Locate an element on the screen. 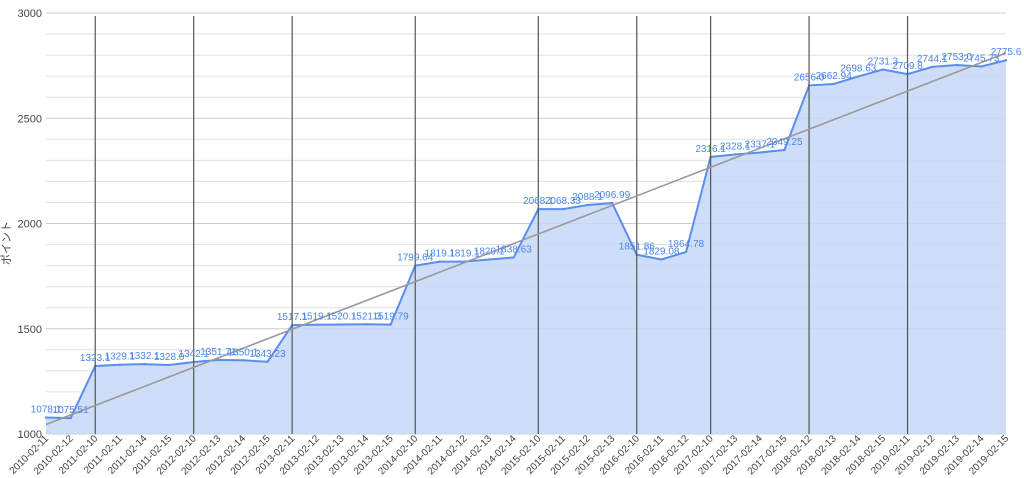  data-label: 1517.1 is located at coordinates (292, 317).